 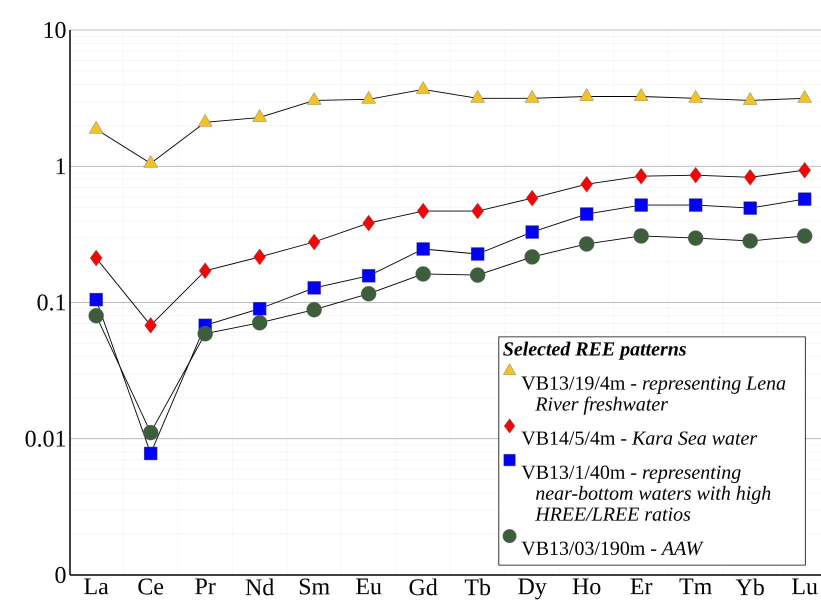 I want to click on x-tick-label: La, so click(x=96, y=586).